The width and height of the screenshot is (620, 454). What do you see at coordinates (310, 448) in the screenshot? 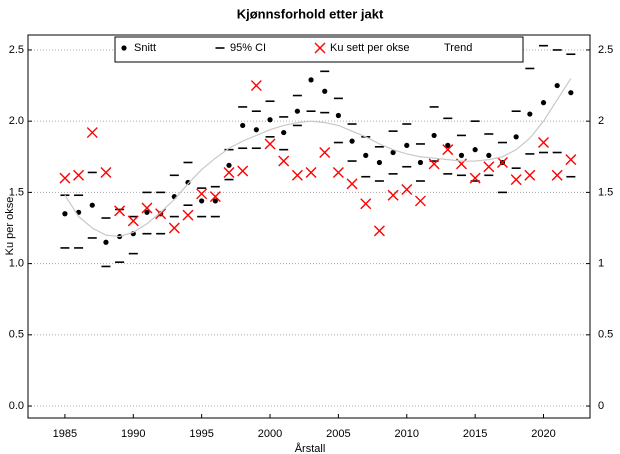
I see `x-axis-label: Årstall` at bounding box center [310, 448].